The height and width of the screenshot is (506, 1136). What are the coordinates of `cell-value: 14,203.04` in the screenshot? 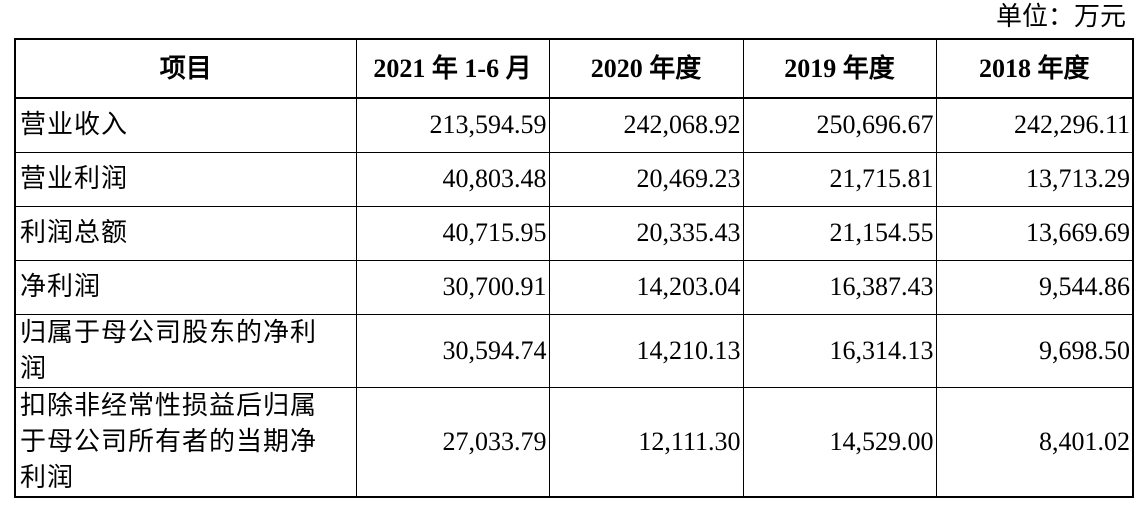 It's located at (646, 287).